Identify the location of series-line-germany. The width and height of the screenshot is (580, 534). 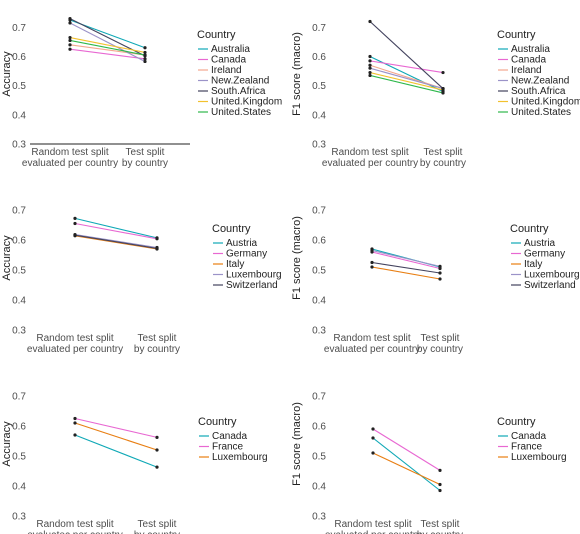
(116, 231).